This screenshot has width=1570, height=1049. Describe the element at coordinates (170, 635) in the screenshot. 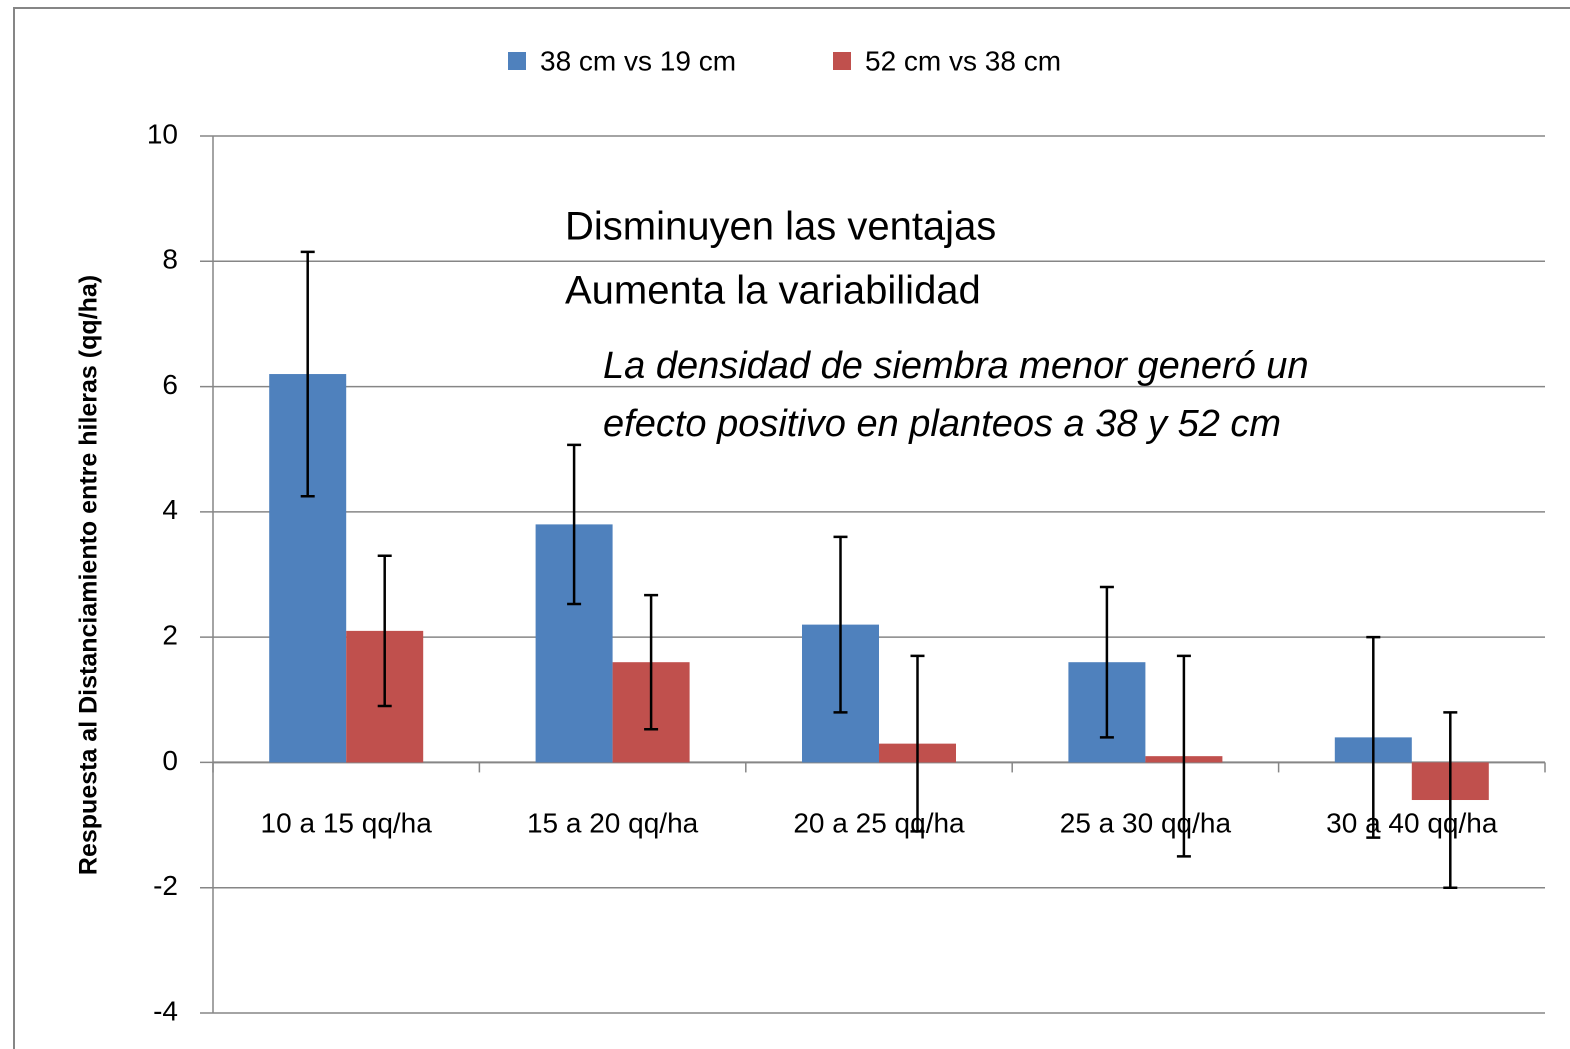

I see `y-tick-label: 2` at that location.